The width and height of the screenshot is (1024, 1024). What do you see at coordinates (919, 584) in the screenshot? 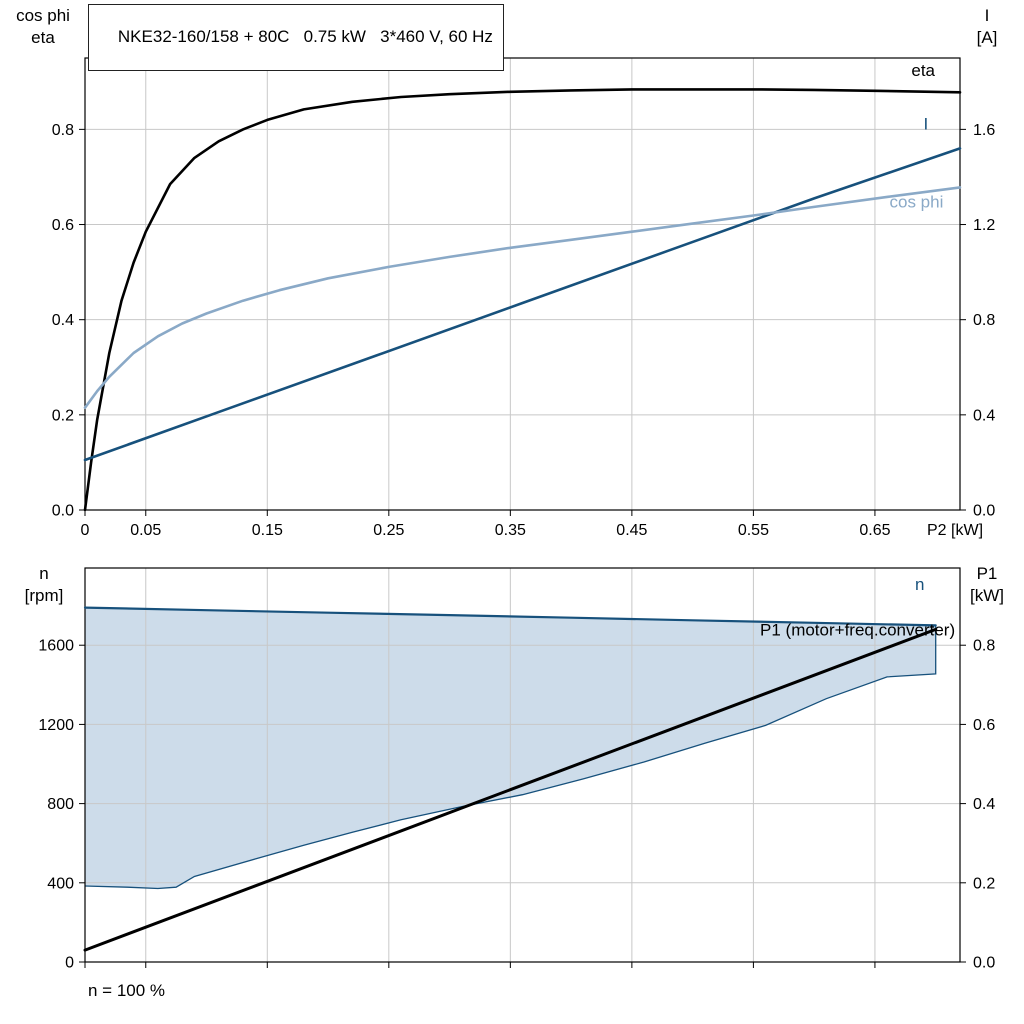
I see `series-label-n: n` at bounding box center [919, 584].